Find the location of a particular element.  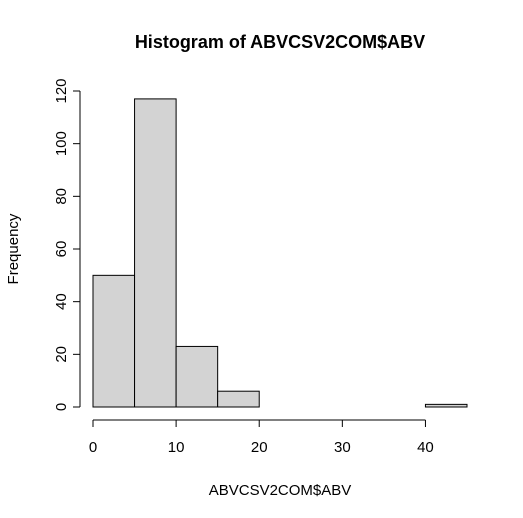

y-axis: 0 20 40 60 80 100 120 is located at coordinates (67, 244).